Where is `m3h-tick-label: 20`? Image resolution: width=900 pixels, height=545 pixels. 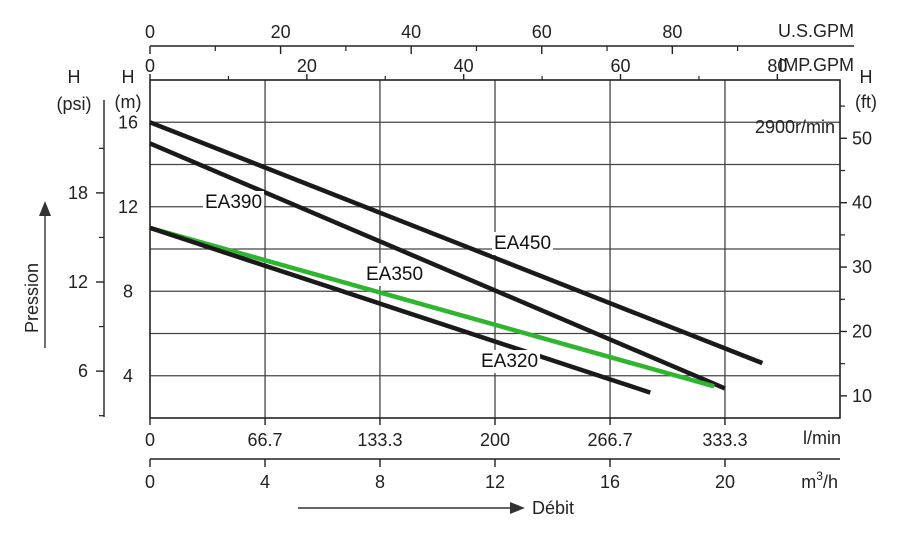
m3h-tick-label: 20 is located at coordinates (725, 482).